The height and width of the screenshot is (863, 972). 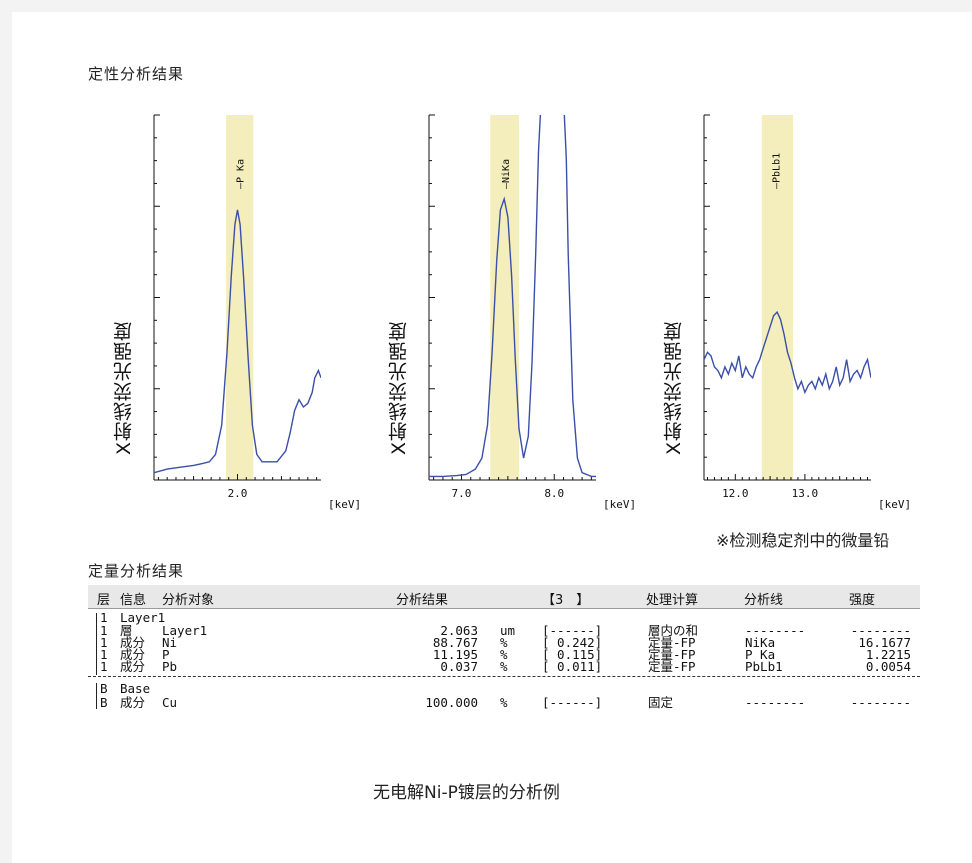 I want to click on cell-line: NiKa, so click(x=760, y=642).